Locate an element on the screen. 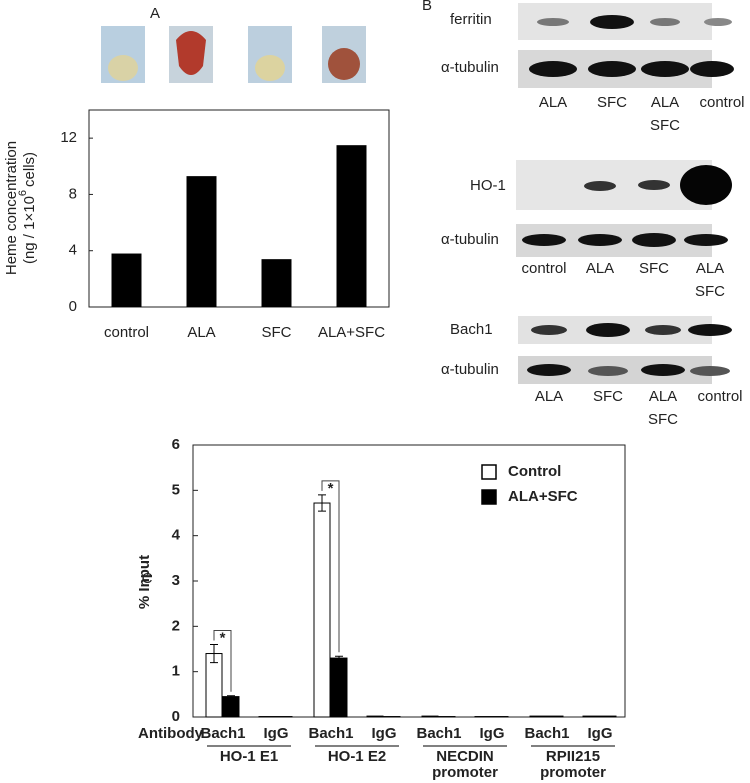 This screenshot has width=750, height=783. legend-label: ALA+SFC is located at coordinates (543, 496).